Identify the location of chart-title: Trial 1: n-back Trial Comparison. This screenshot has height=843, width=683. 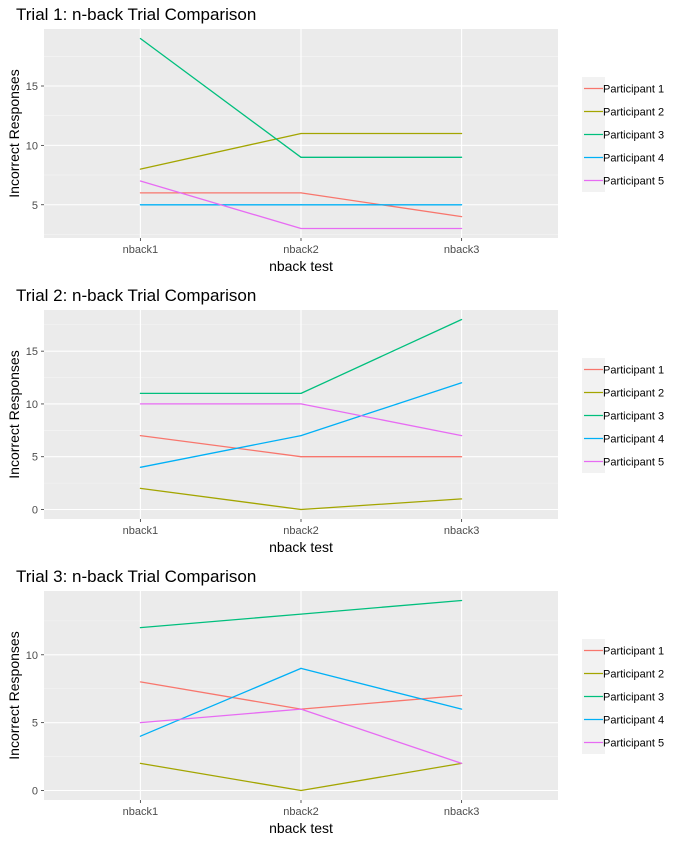
(136, 14).